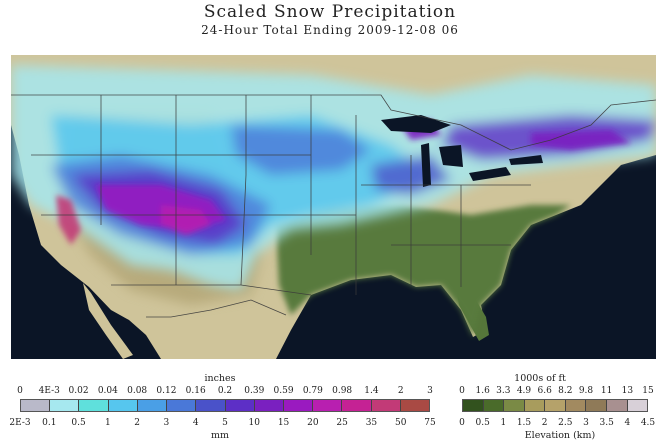 The width and height of the screenshot is (660, 445). What do you see at coordinates (313, 423) in the screenshot?
I see `precip-tick-label: 20` at bounding box center [313, 423].